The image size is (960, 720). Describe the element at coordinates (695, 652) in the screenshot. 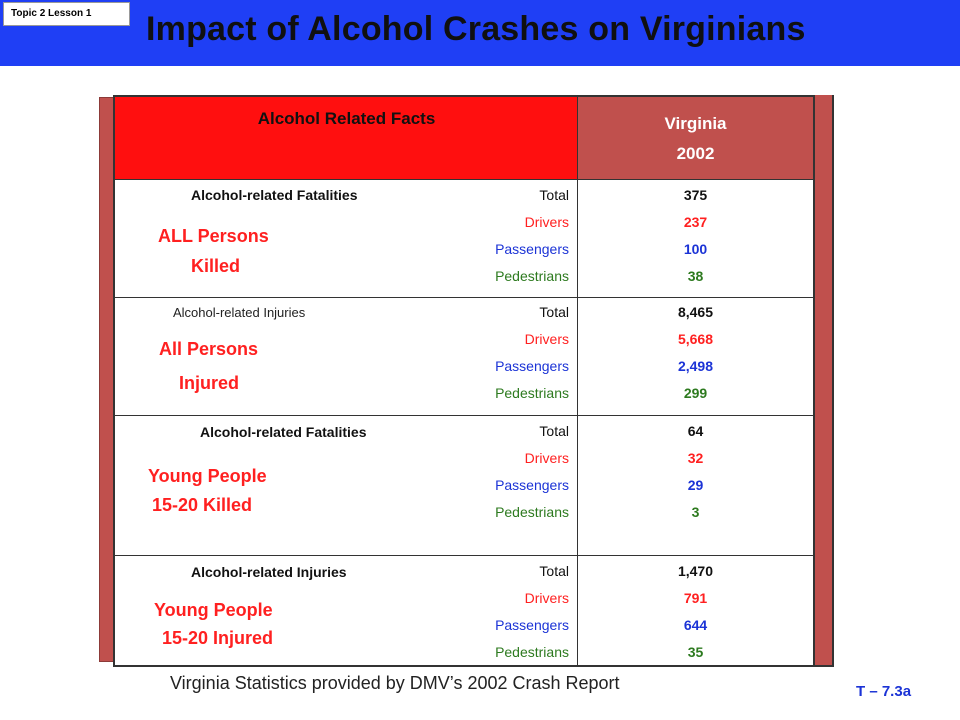

I see `value-pedestrians: 35` at that location.